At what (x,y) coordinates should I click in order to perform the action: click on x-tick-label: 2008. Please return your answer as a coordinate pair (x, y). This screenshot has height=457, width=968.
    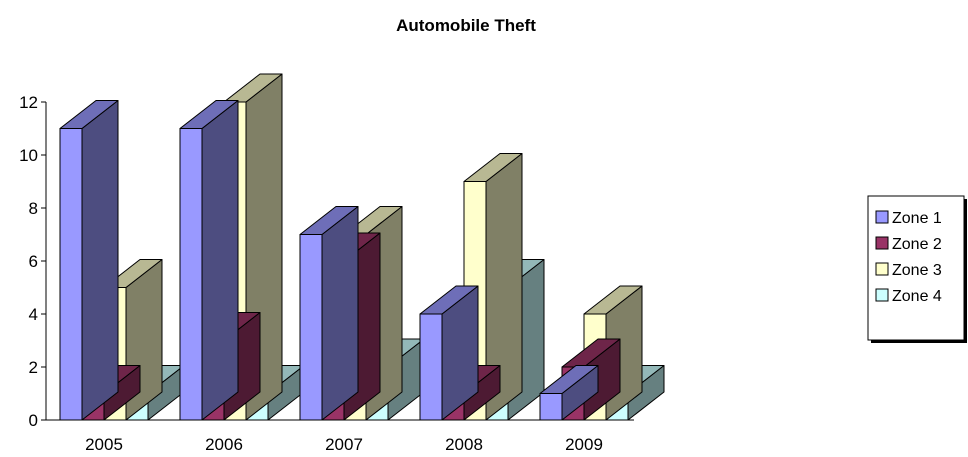
    Looking at the image, I should click on (464, 444).